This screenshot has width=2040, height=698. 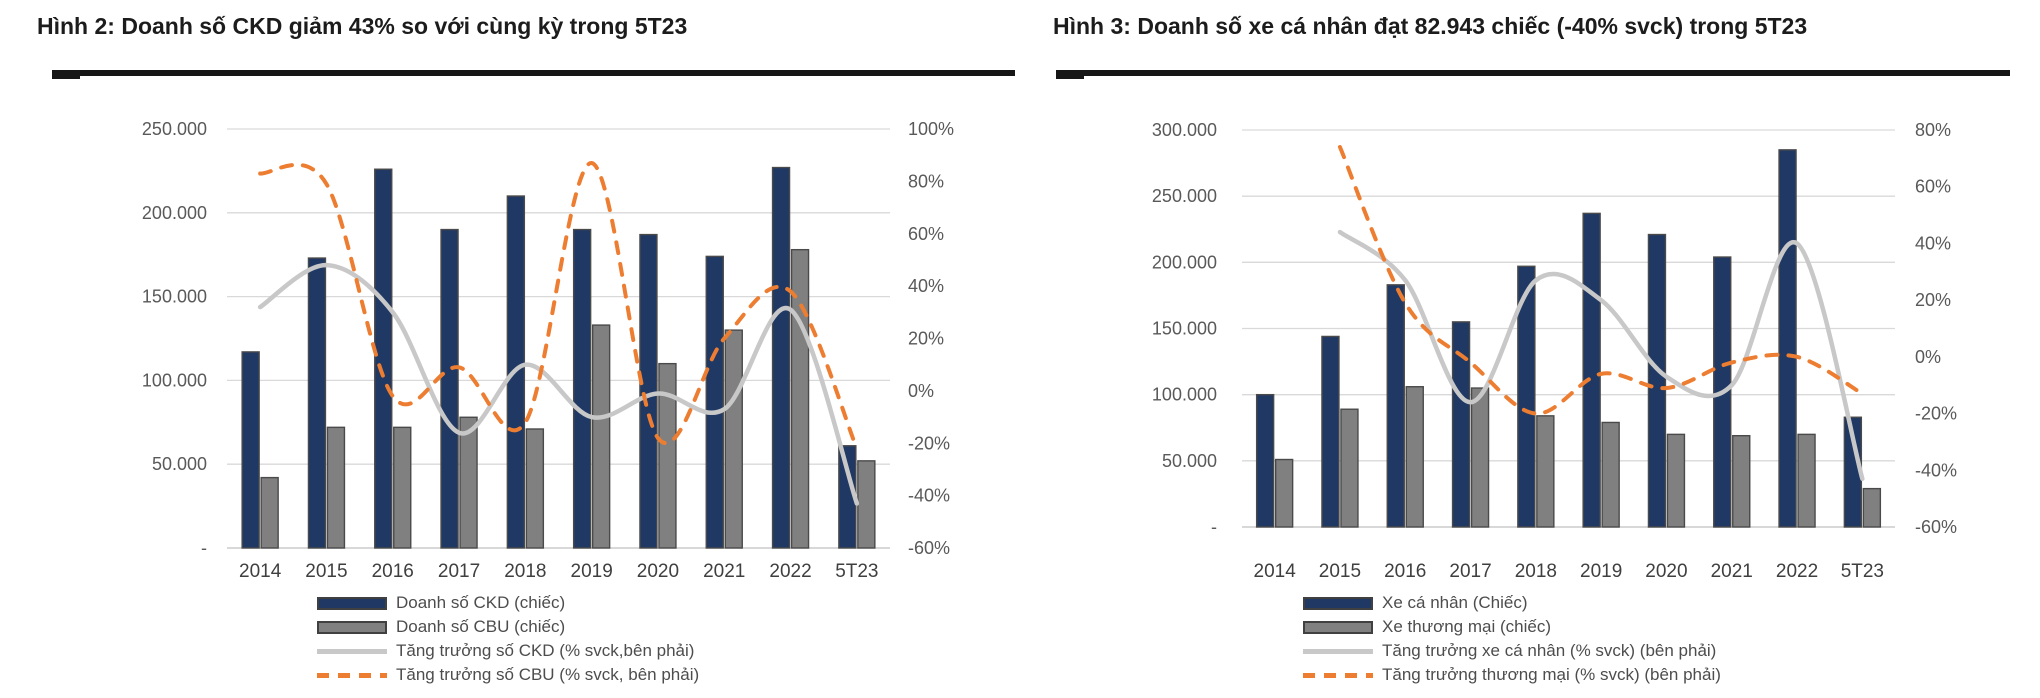 I want to click on left-axis-tick: 100.000, so click(x=1184, y=395).